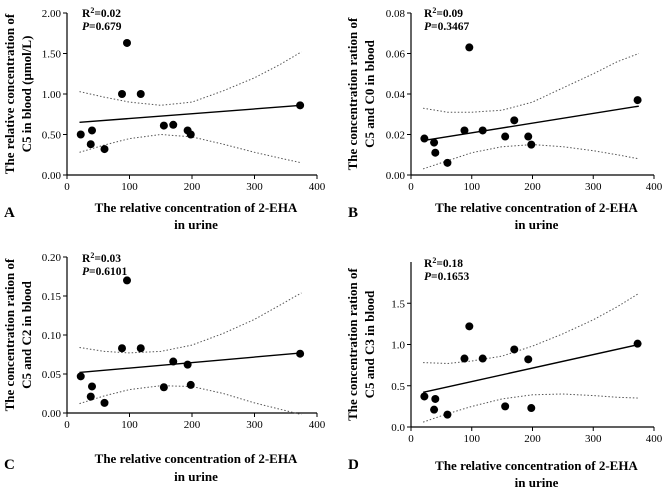  Describe the element at coordinates (369, 93) in the screenshot. I see `y-axis-label-line2: C5 and C0 in blood` at that location.